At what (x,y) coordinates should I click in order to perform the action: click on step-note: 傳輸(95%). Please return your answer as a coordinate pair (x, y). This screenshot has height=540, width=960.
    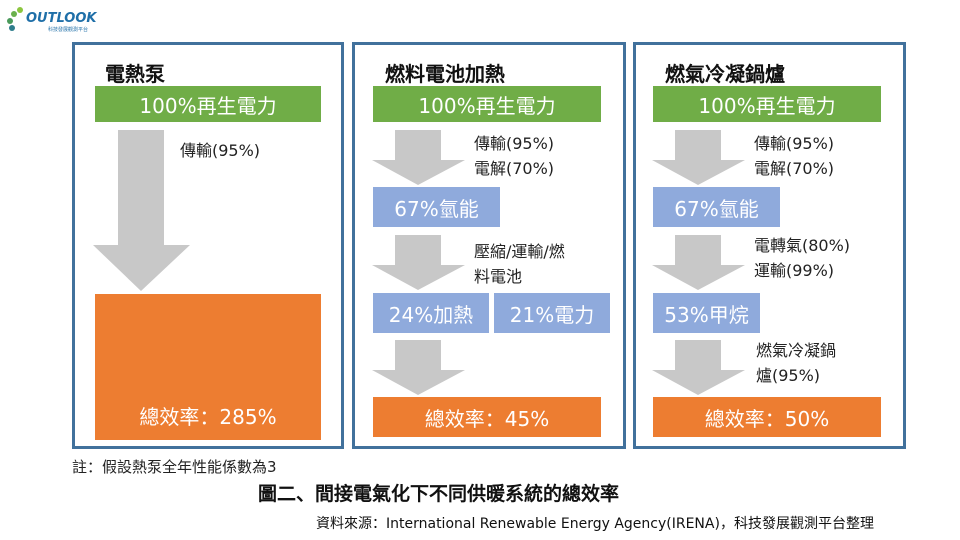
    Looking at the image, I should click on (220, 150).